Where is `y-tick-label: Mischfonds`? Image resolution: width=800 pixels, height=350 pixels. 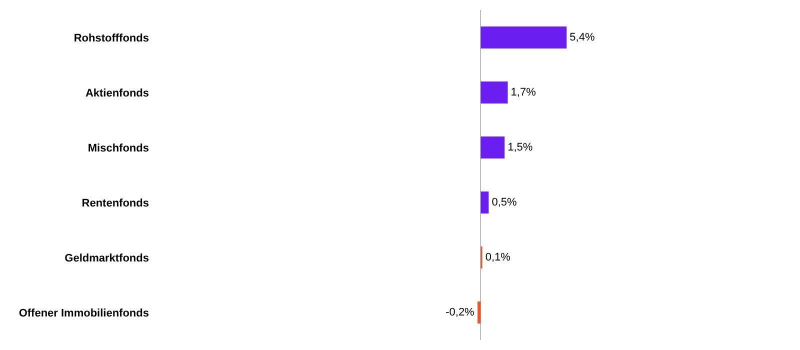
y-tick-label: Mischfonds is located at coordinates (118, 148).